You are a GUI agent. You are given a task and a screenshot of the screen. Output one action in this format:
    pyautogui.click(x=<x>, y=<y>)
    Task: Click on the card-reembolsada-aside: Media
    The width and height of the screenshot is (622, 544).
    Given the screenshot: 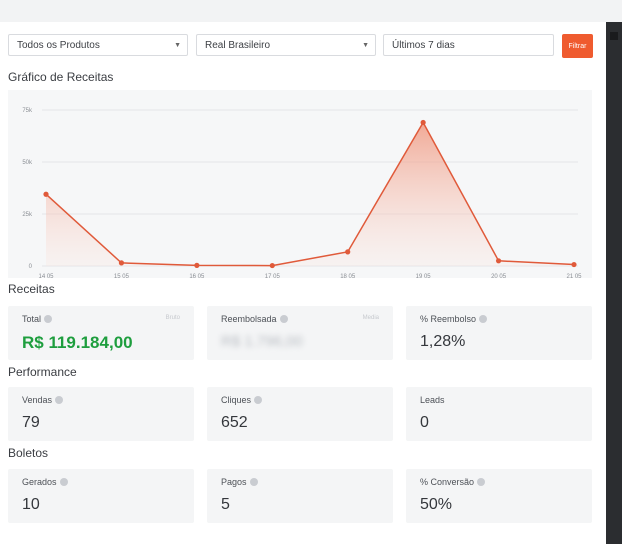 What is the action you would take?
    pyautogui.click(x=370, y=318)
    